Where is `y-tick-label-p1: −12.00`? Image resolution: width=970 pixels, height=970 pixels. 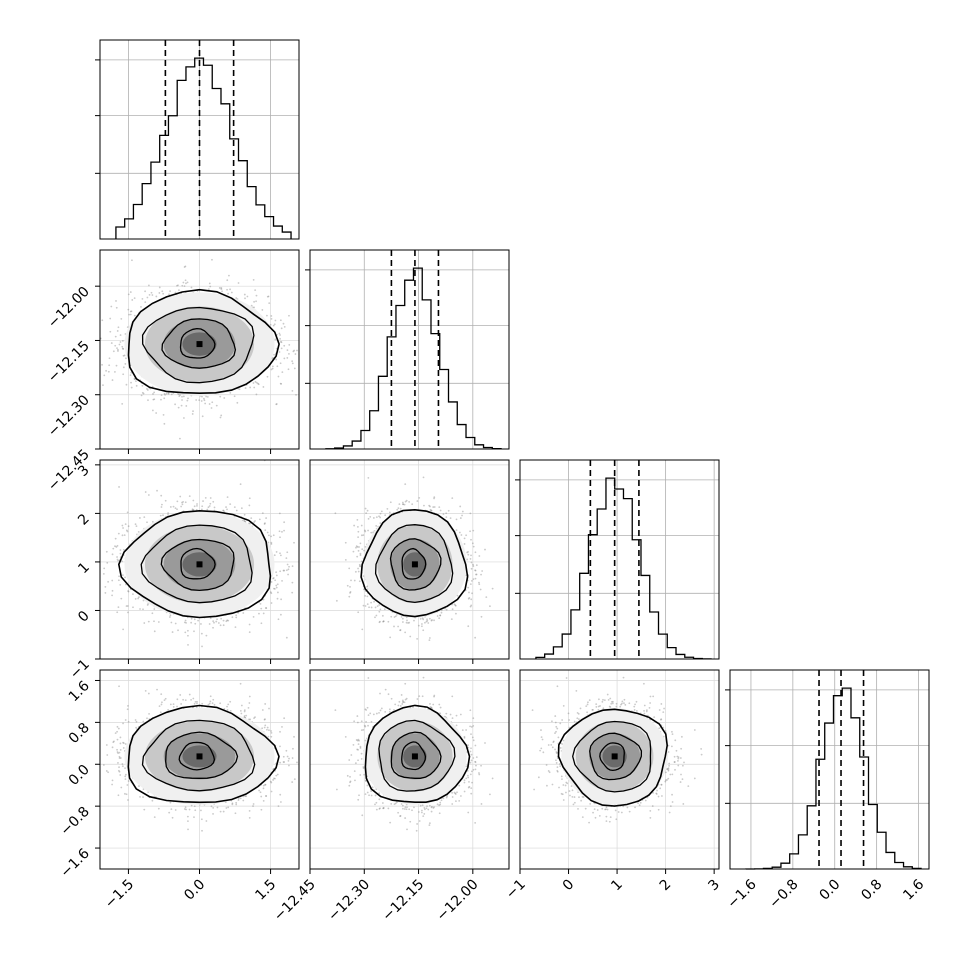
y-tick-label-p1: −12.00 is located at coordinates (69, 308).